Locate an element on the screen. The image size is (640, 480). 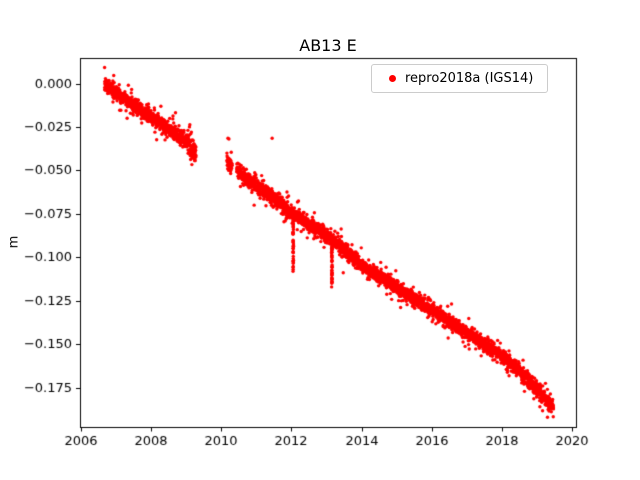
legend: repro2018a (IGS14) is located at coordinates (460, 78).